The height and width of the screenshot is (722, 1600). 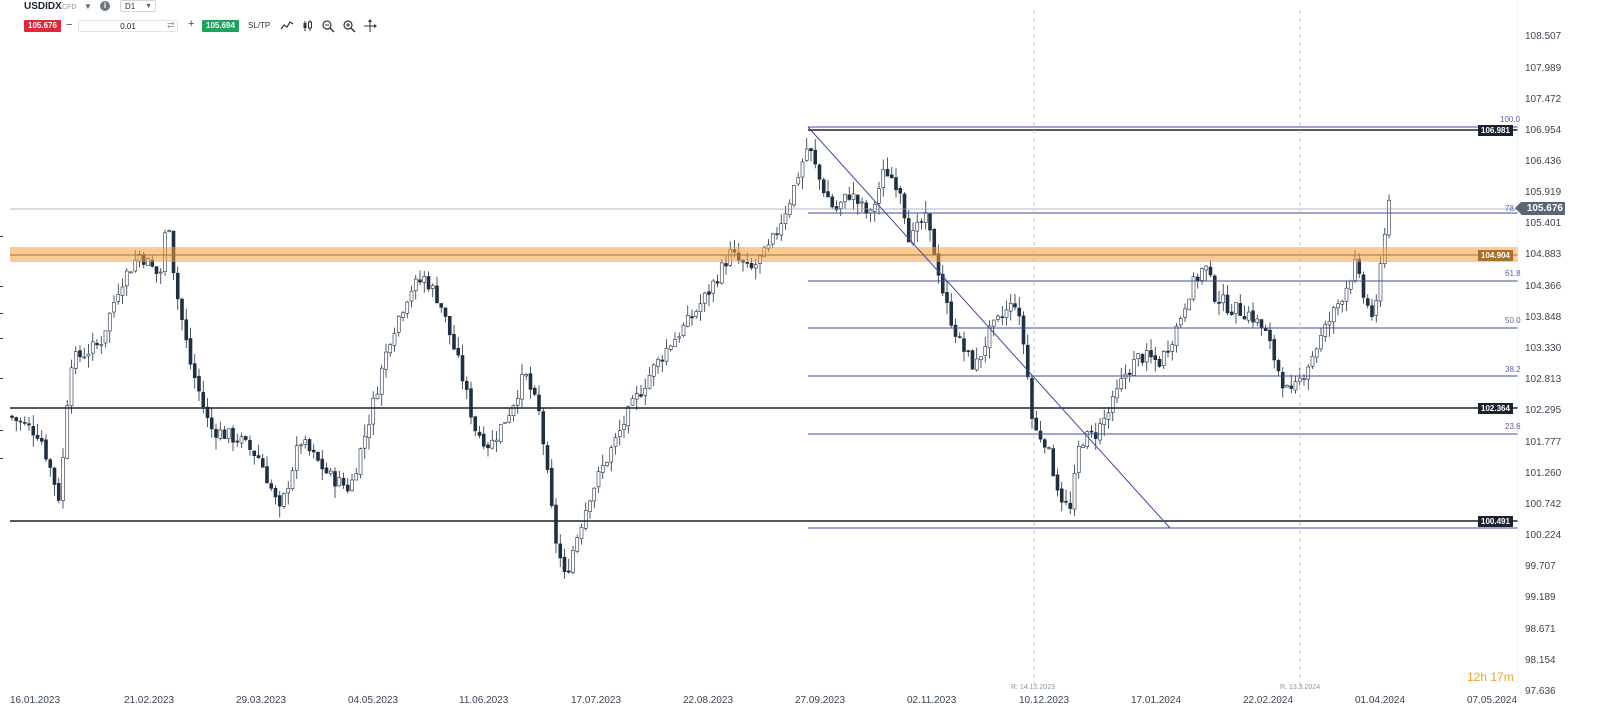 I want to click on quantity-input: 0.01, so click(x=128, y=26).